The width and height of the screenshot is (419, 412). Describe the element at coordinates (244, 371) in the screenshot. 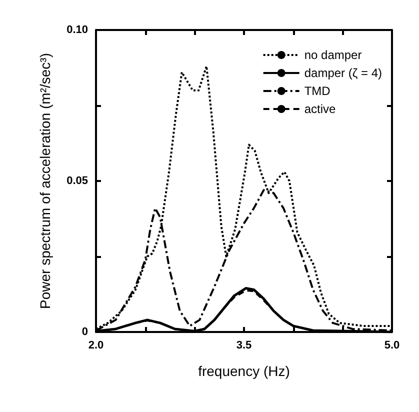

I see `x-axis-title: frequency (Hz)` at that location.